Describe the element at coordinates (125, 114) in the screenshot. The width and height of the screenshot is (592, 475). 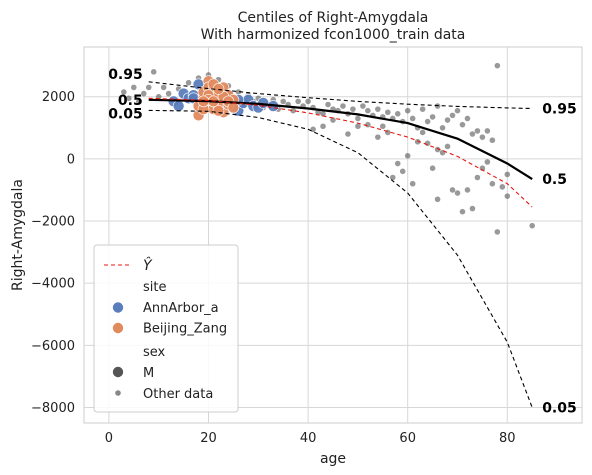
I see `centile-label-start: 0.05` at that location.